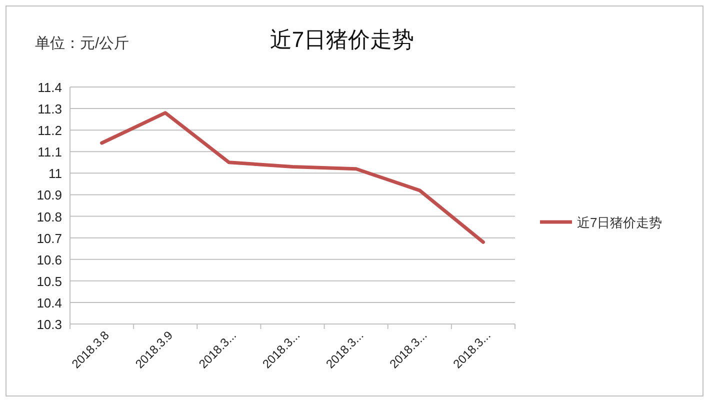  I want to click on y-tick-label: 10.6, so click(49, 260).